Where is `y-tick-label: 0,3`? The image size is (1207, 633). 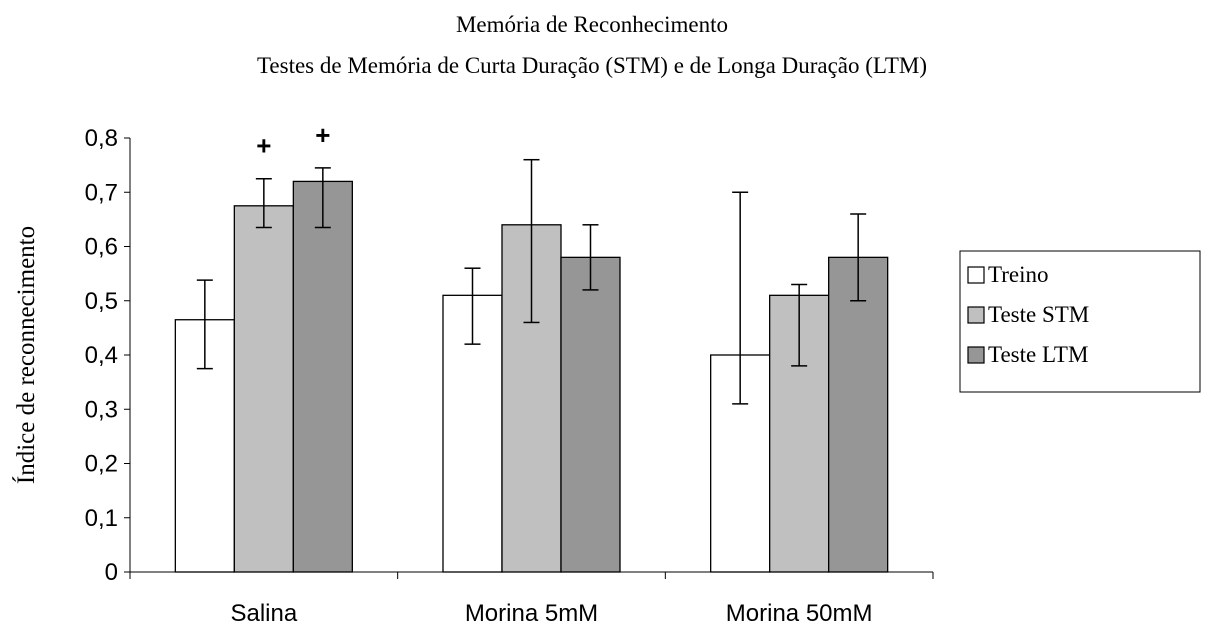
y-tick-label: 0,3 is located at coordinates (101, 409).